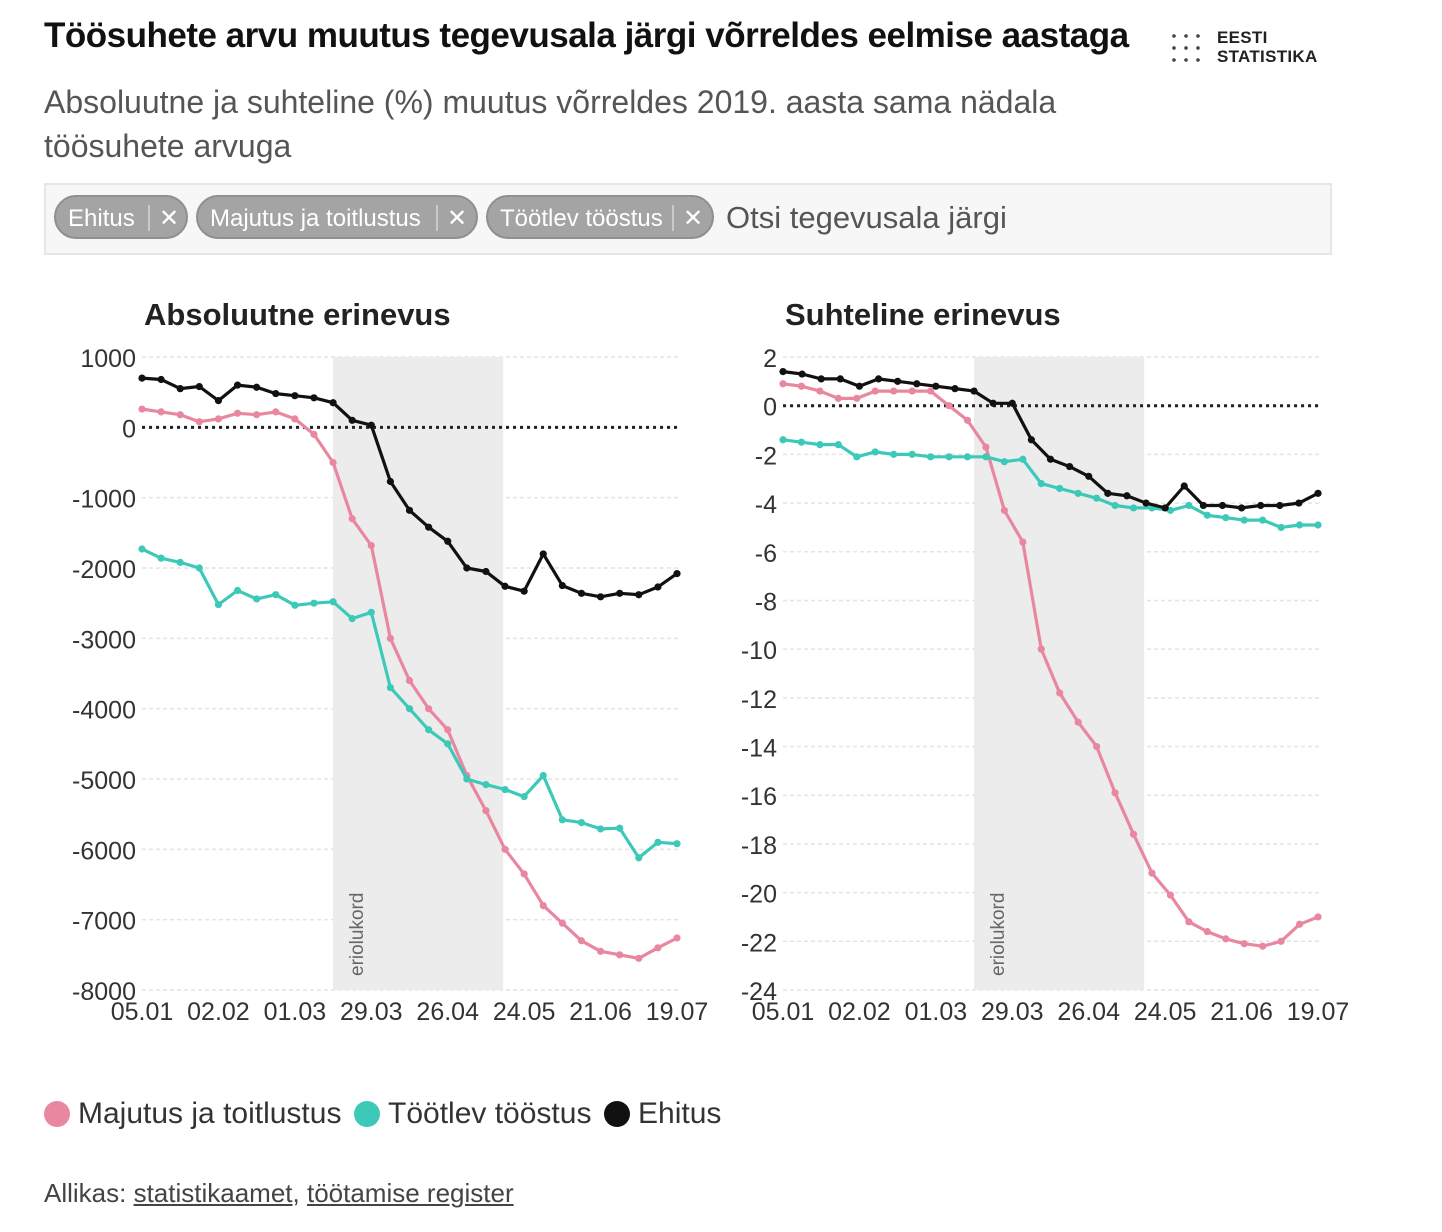  Describe the element at coordinates (1253, 49) in the screenshot. I see `eesti-statistika-logo: EESTI STATISTIKA` at that location.